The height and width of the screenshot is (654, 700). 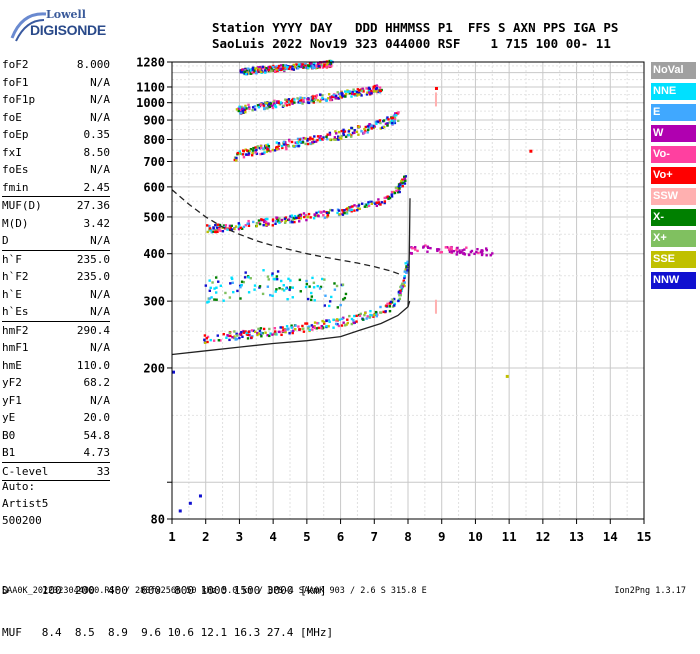 What do you see at coordinates (9, 452) in the screenshot?
I see `param-name: B1` at bounding box center [9, 452].